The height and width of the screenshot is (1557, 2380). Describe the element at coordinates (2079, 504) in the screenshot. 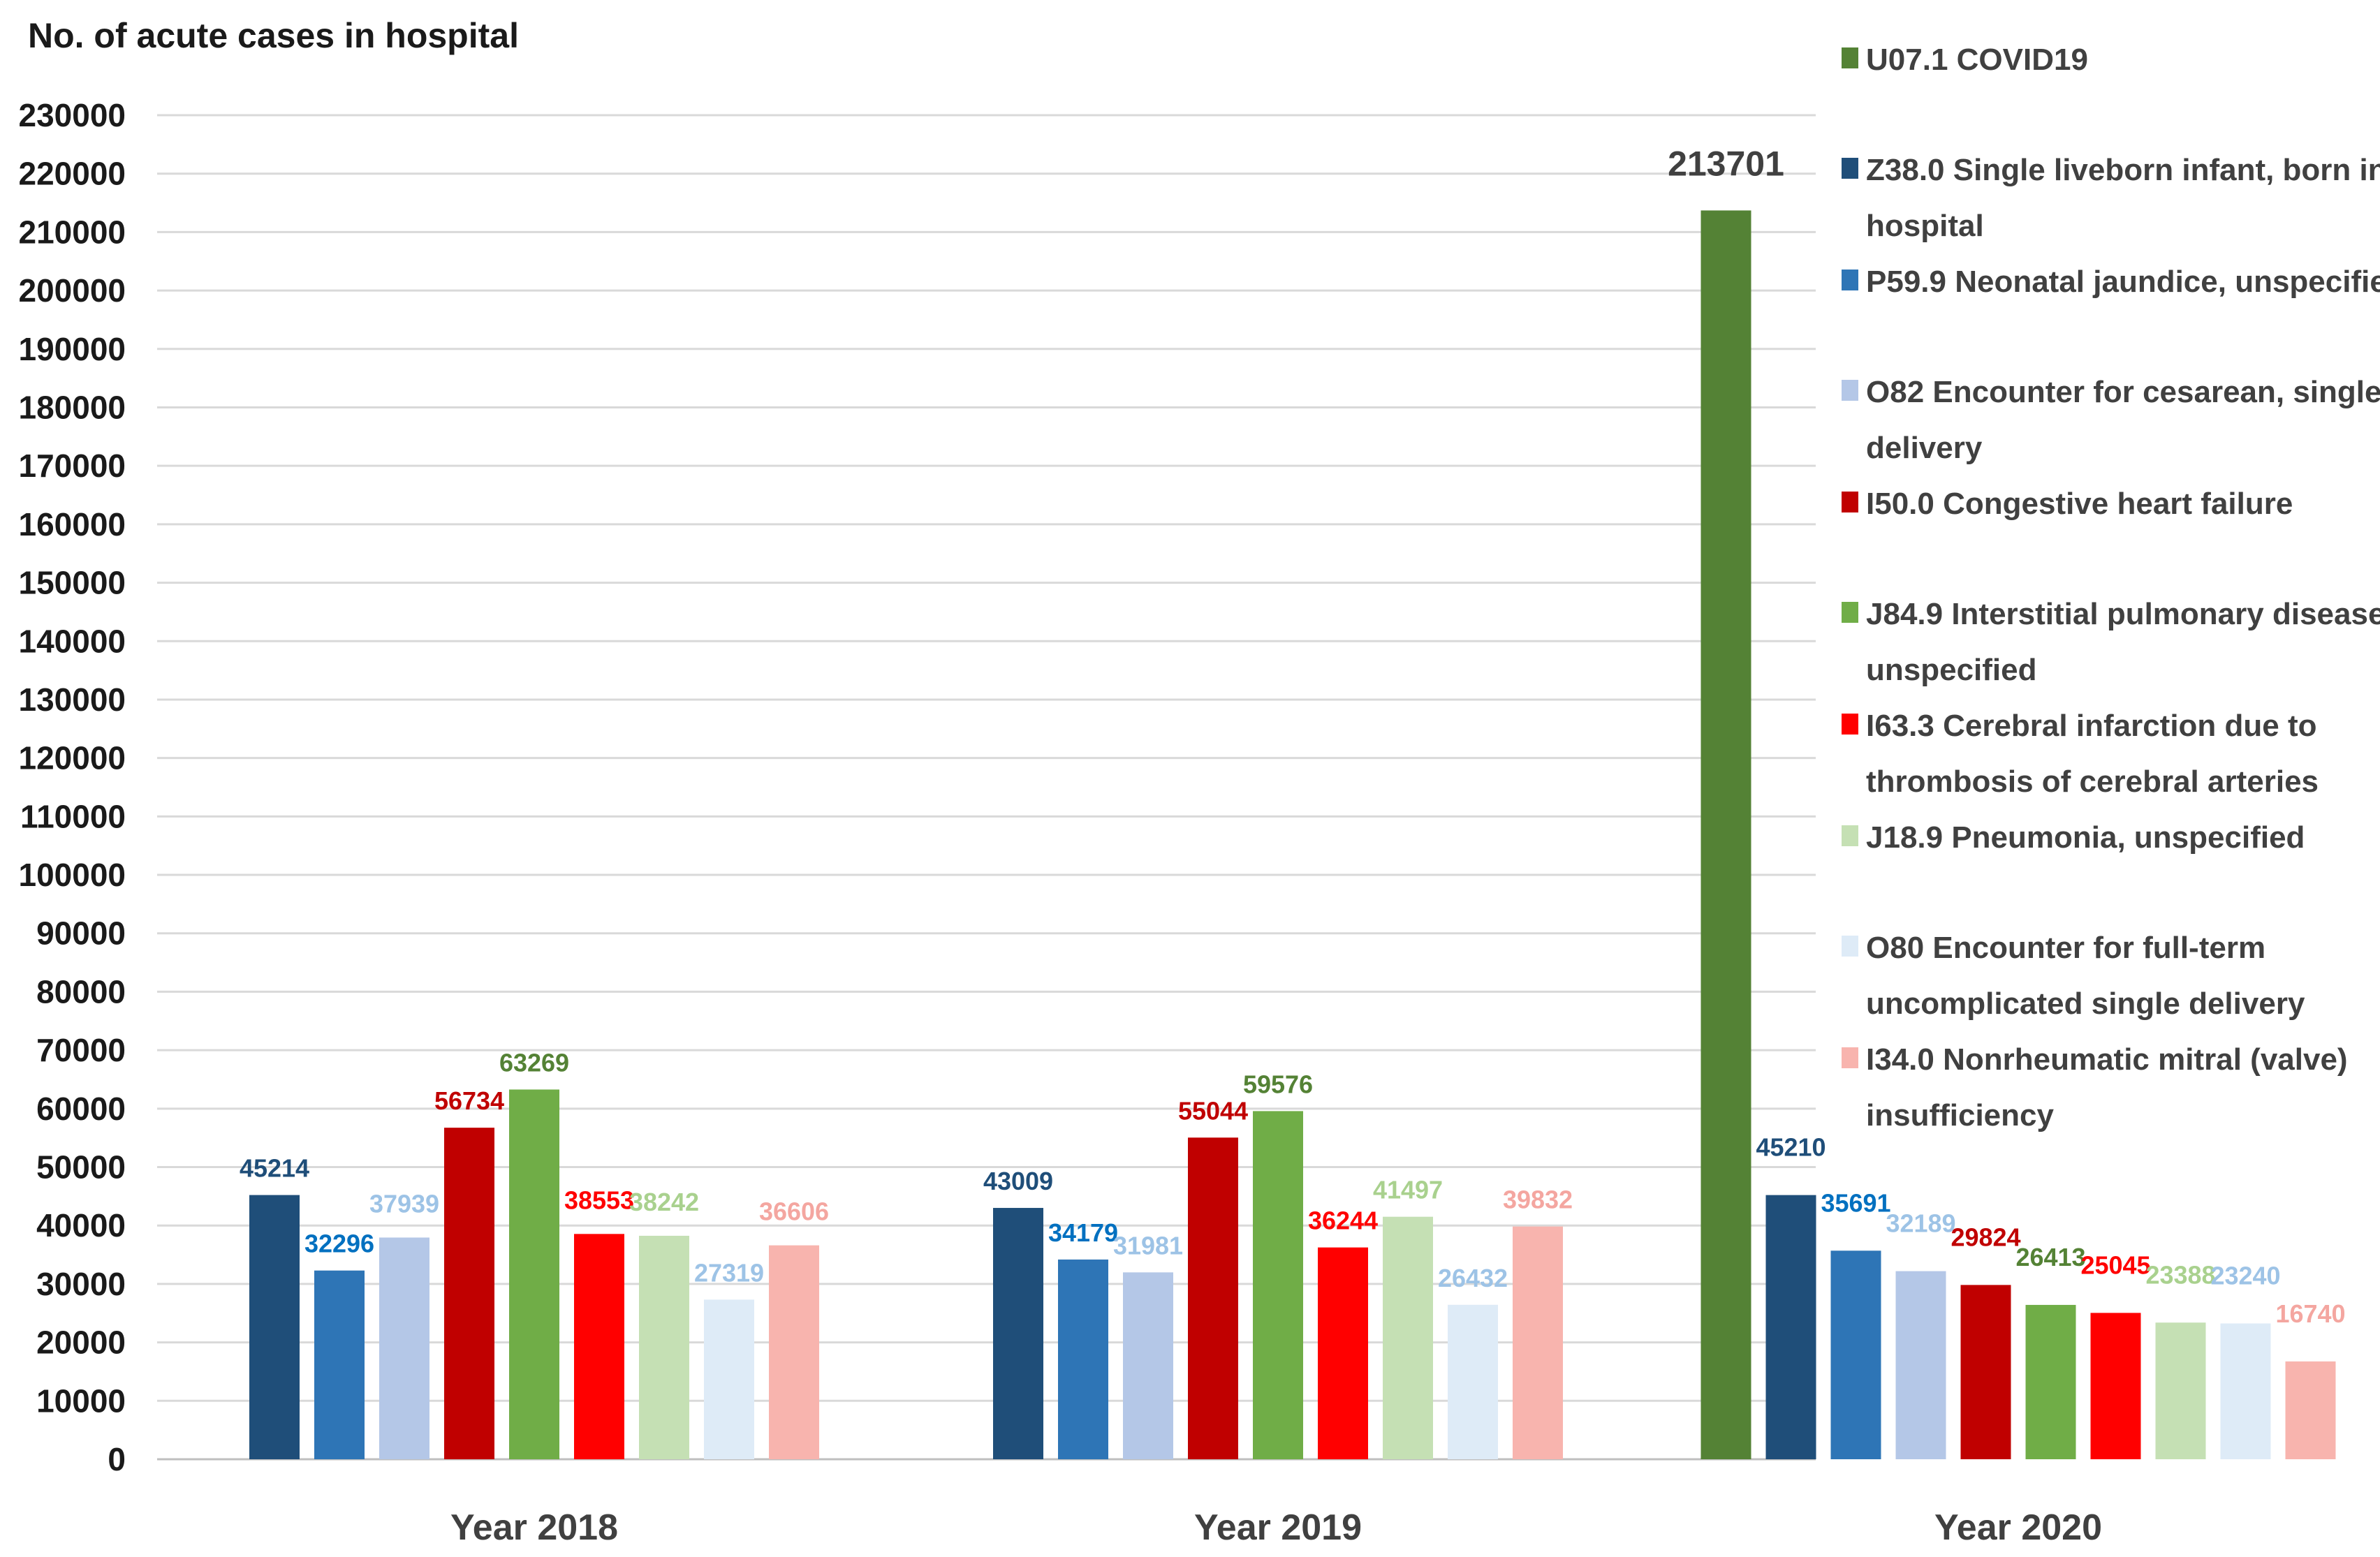

I see `legend-label: I50.0 Congestive heart failure` at that location.